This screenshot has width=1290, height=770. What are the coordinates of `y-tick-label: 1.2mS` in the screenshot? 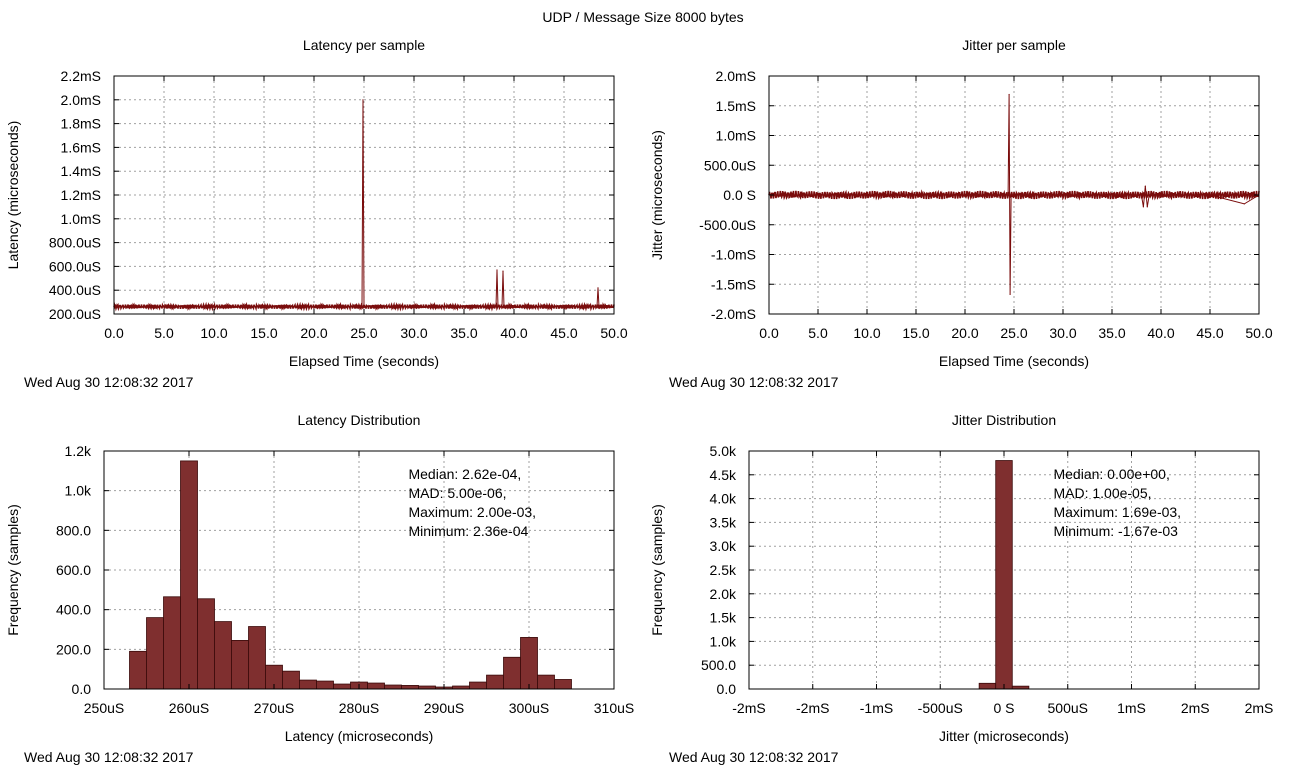 It's located at (81, 195).